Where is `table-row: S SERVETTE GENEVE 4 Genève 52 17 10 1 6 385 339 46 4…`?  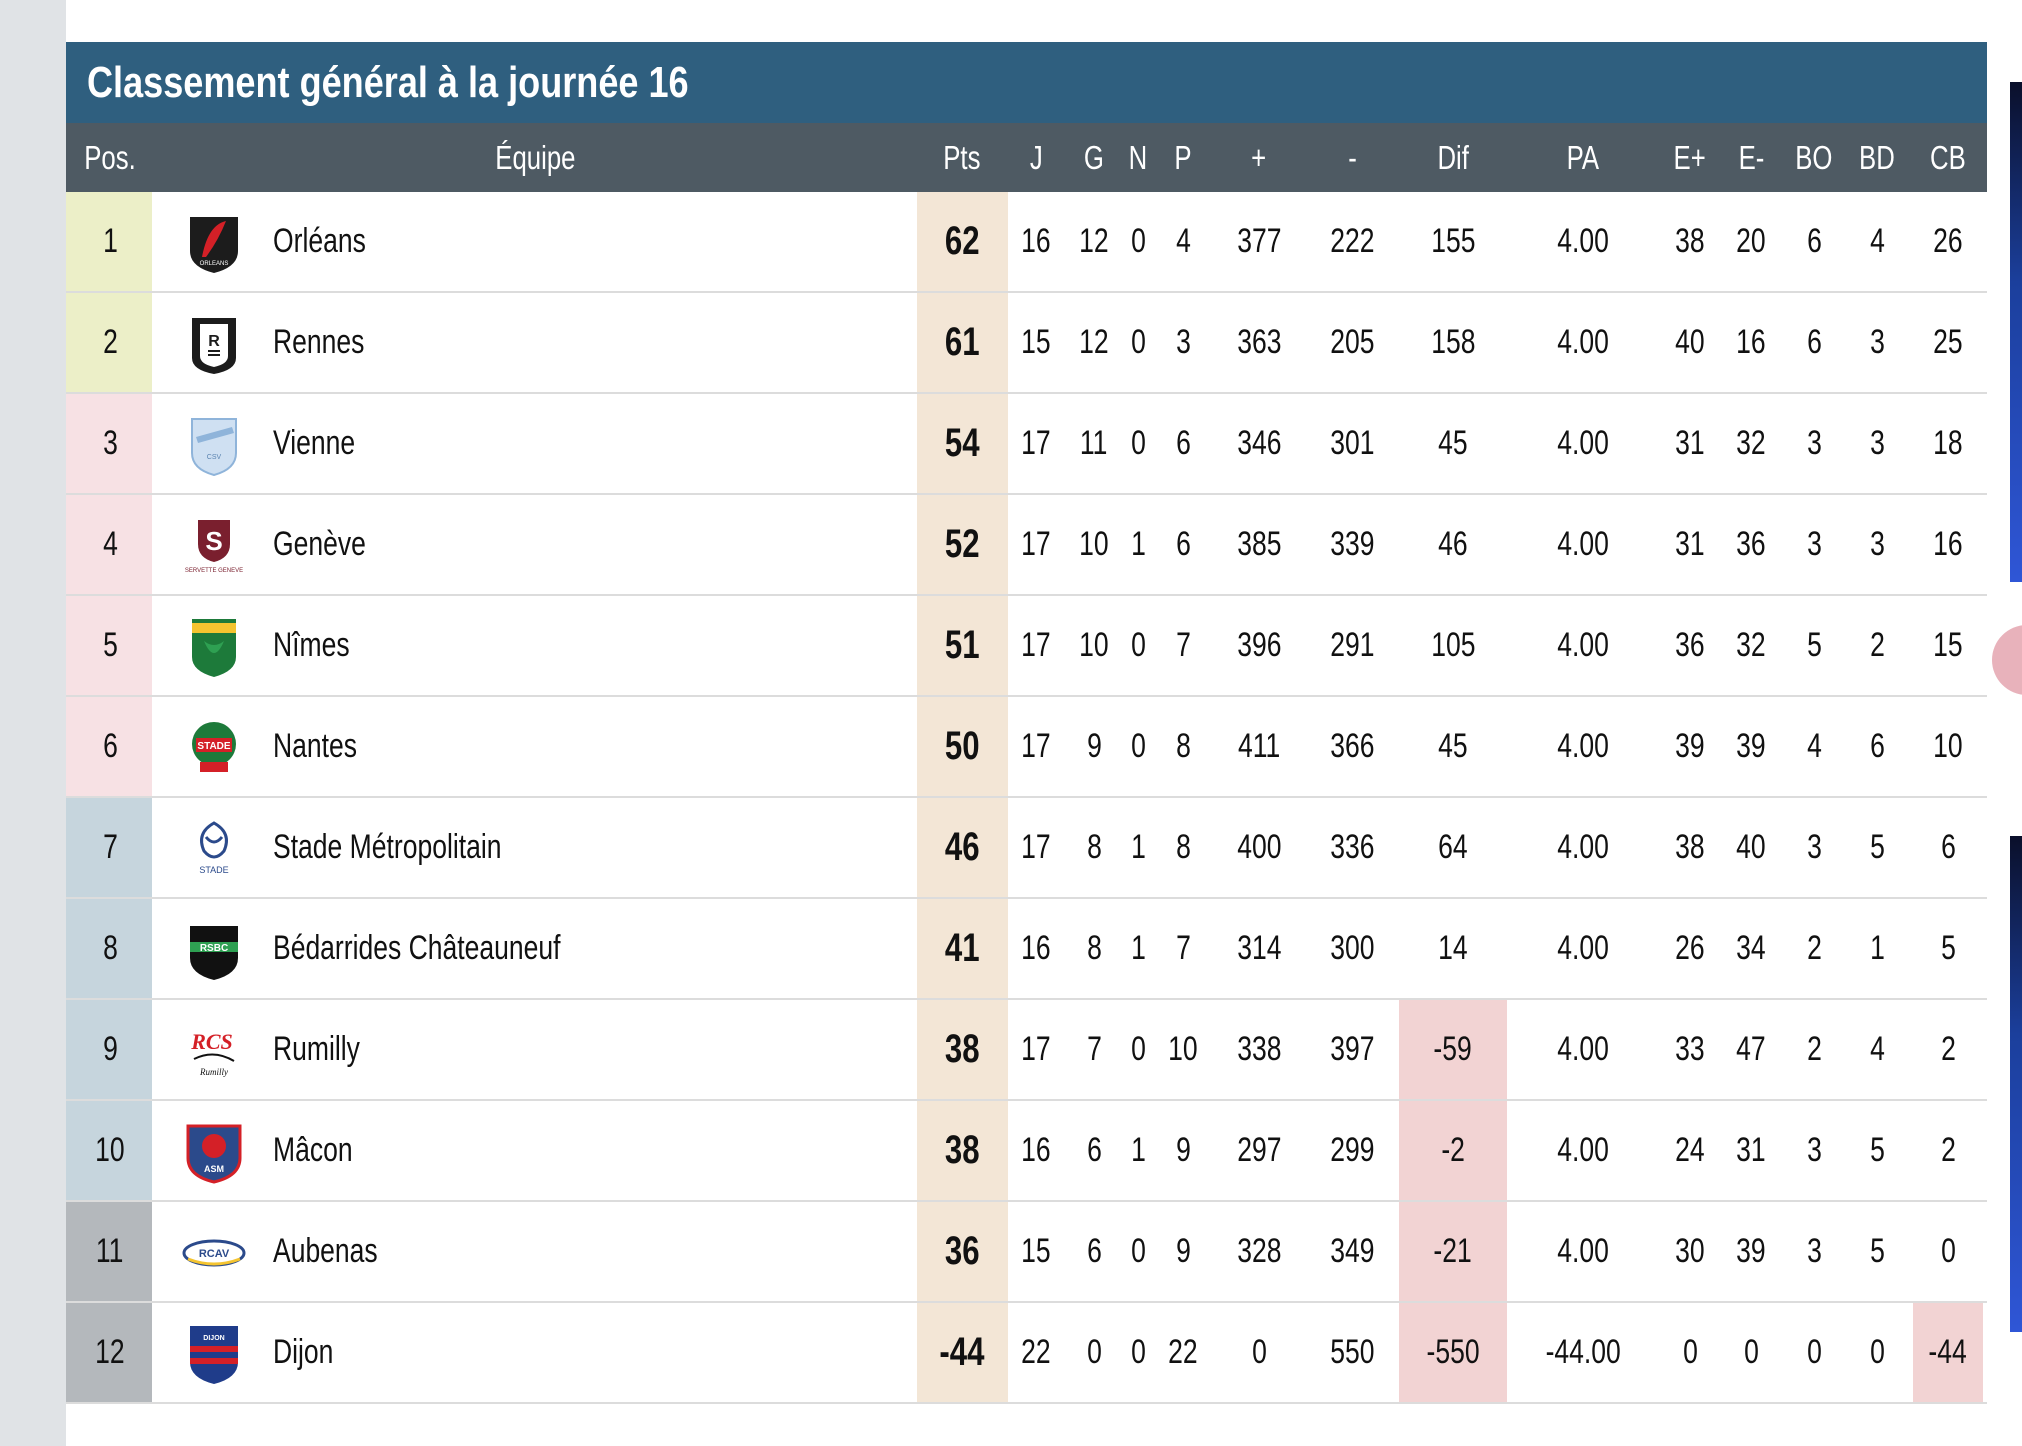
table-row: S SERVETTE GENEVE 4 Genève 52 17 10 1 6 385 339 46 4… is located at coordinates (1026, 545).